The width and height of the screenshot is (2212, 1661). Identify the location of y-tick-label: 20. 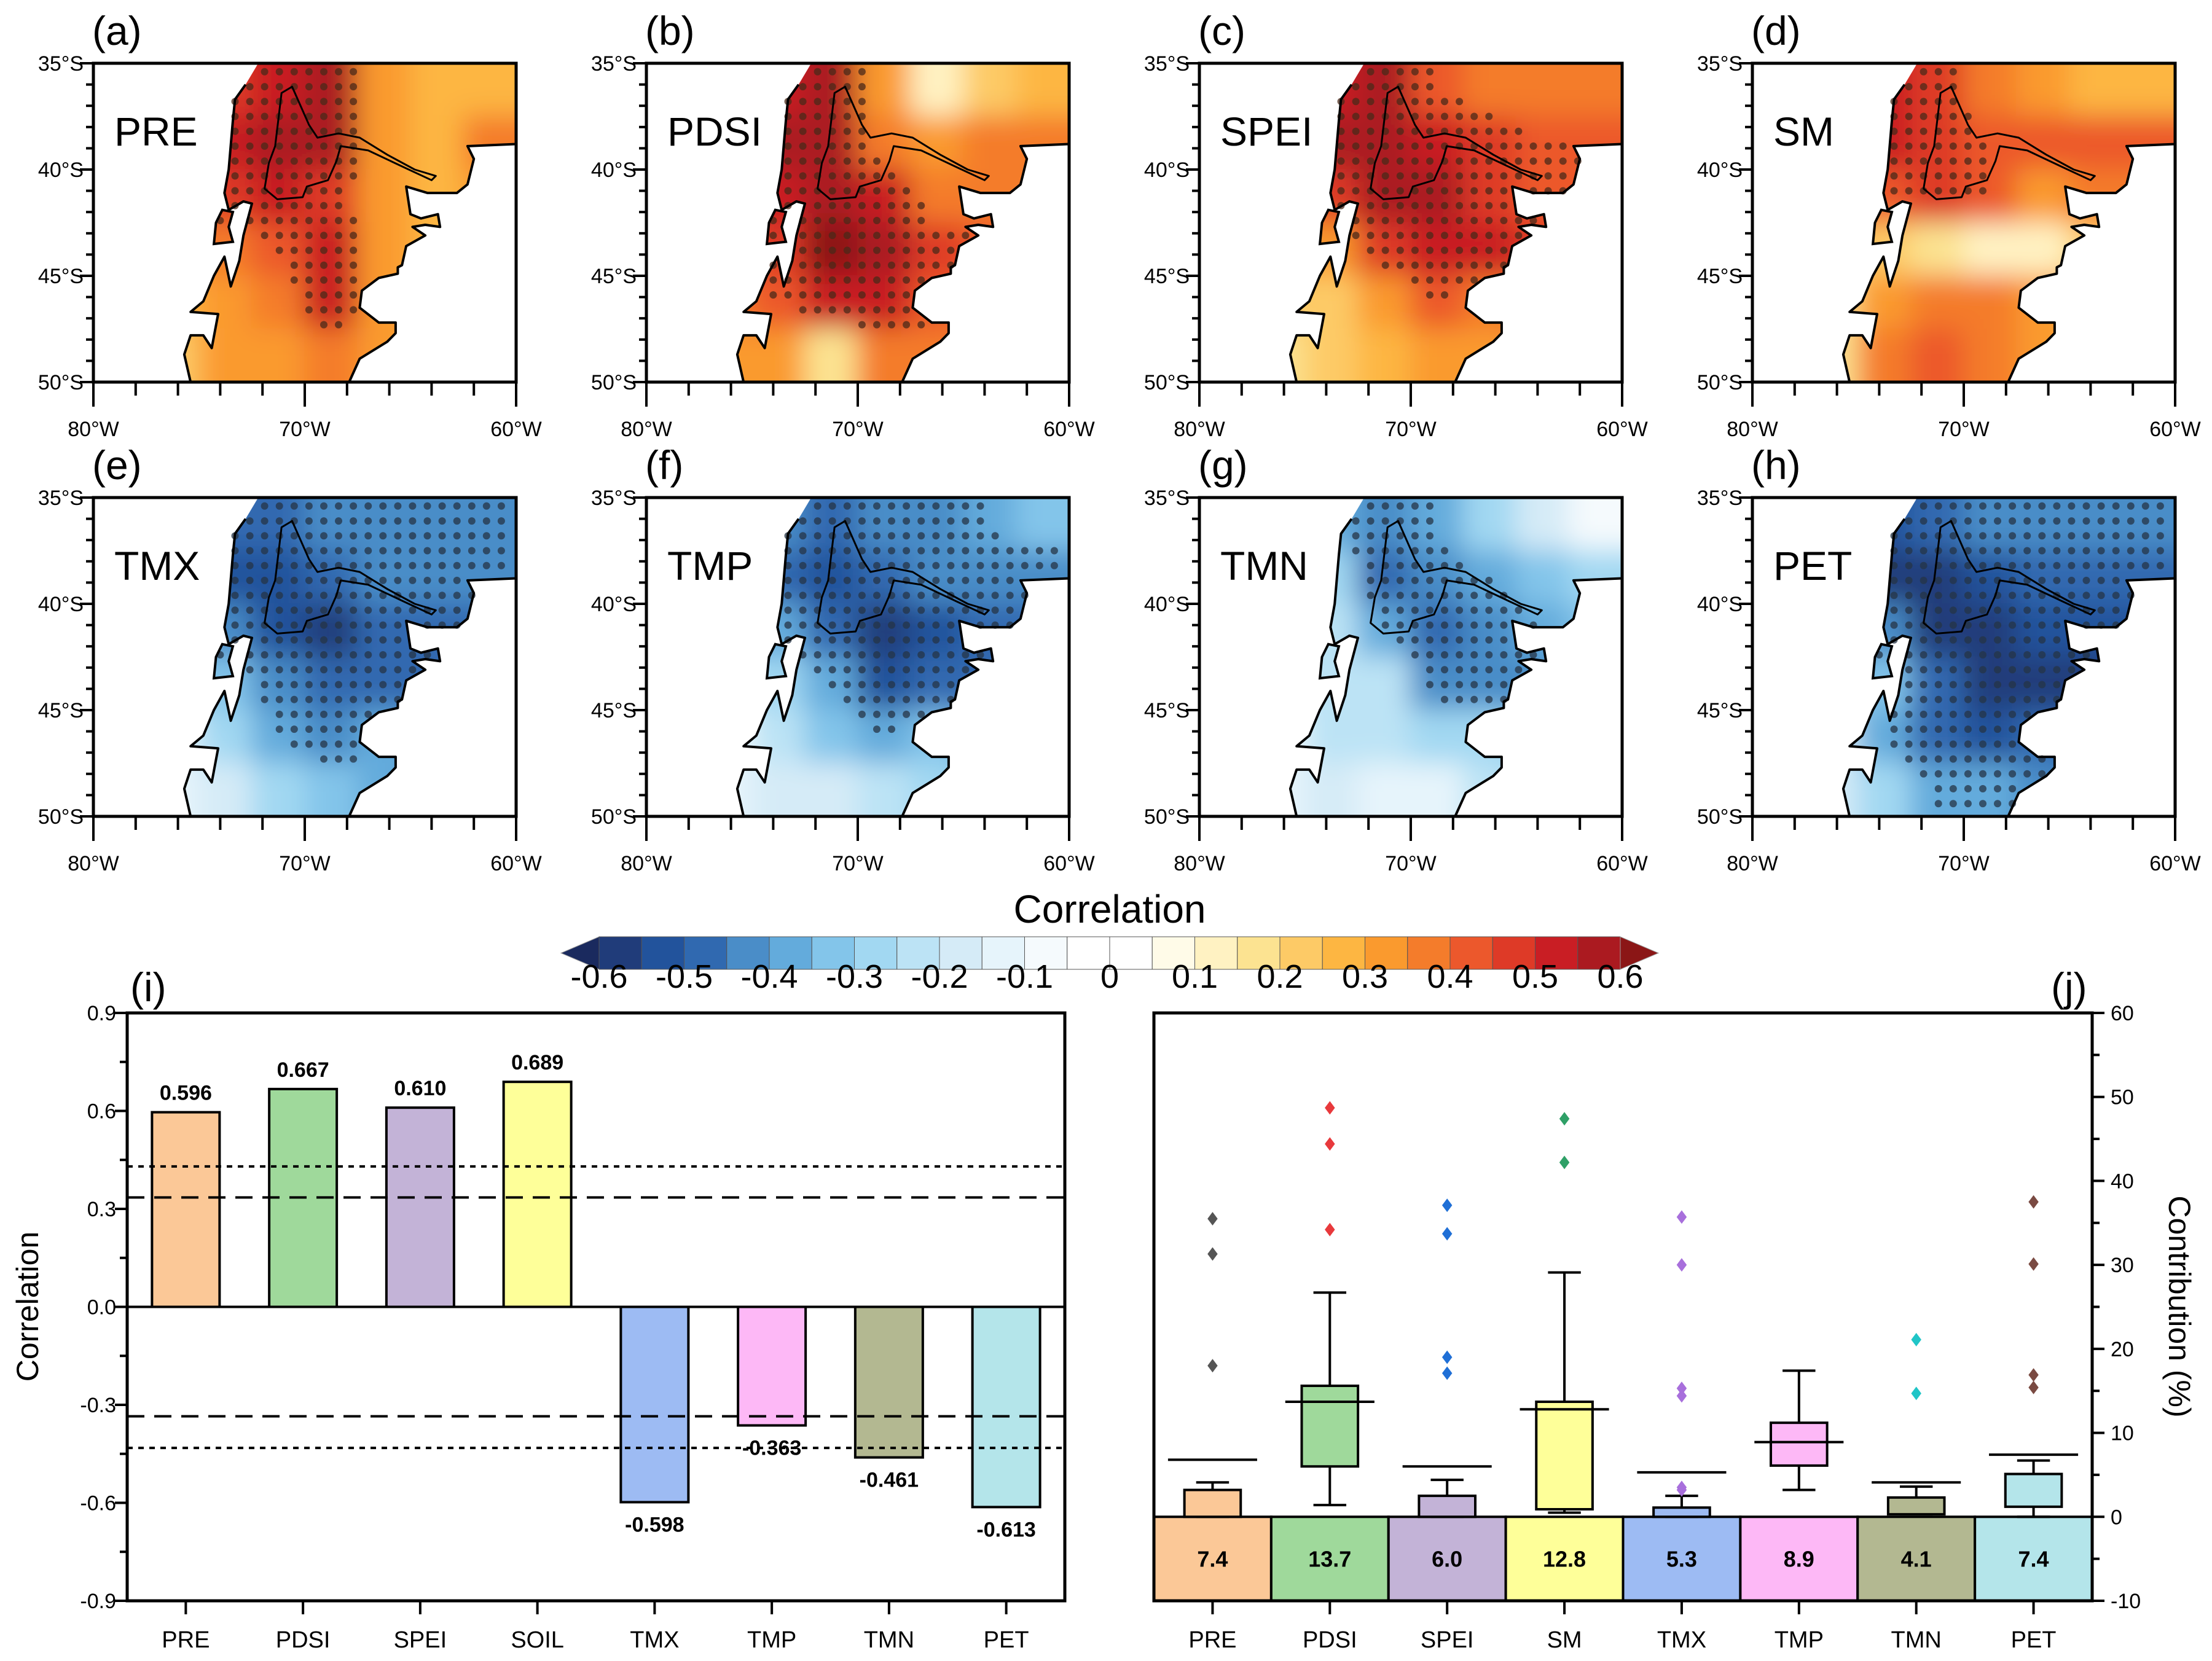
(2122, 1349).